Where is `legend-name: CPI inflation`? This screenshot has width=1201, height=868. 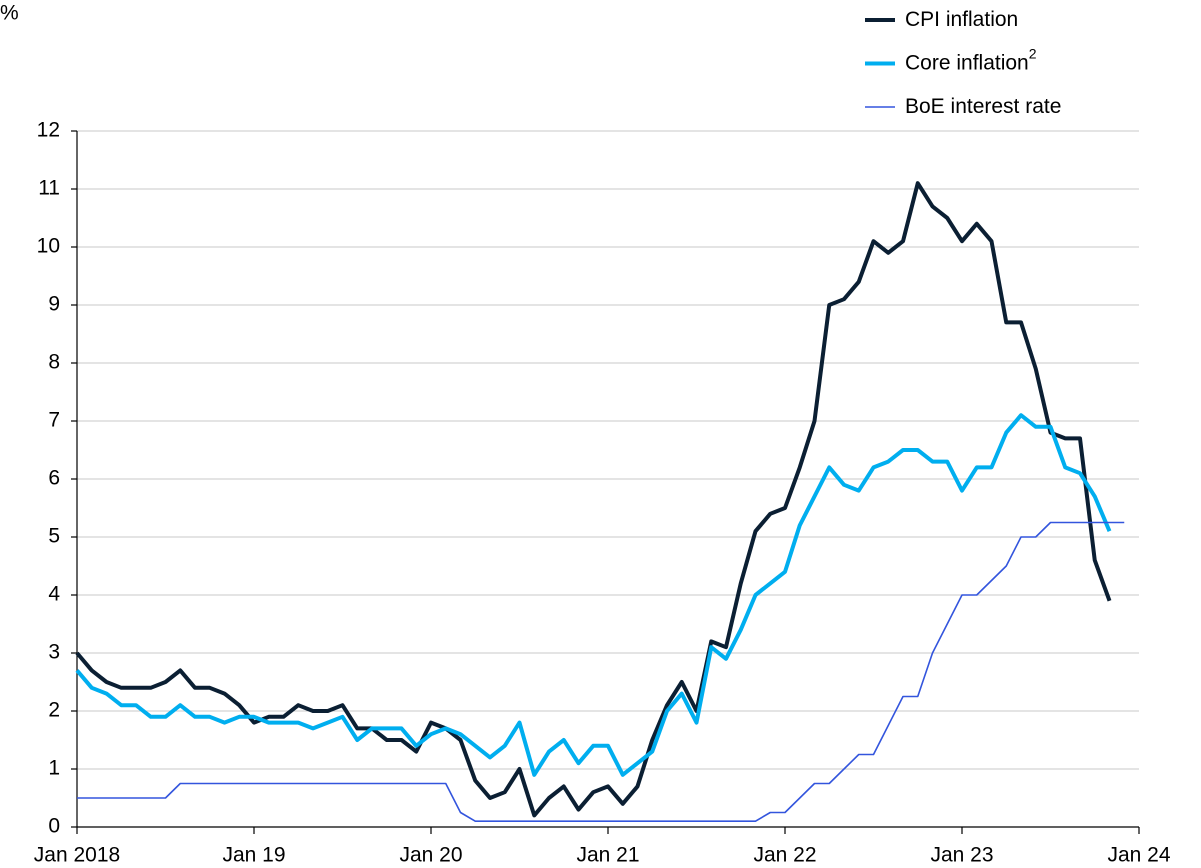
legend-name: CPI inflation is located at coordinates (961, 19).